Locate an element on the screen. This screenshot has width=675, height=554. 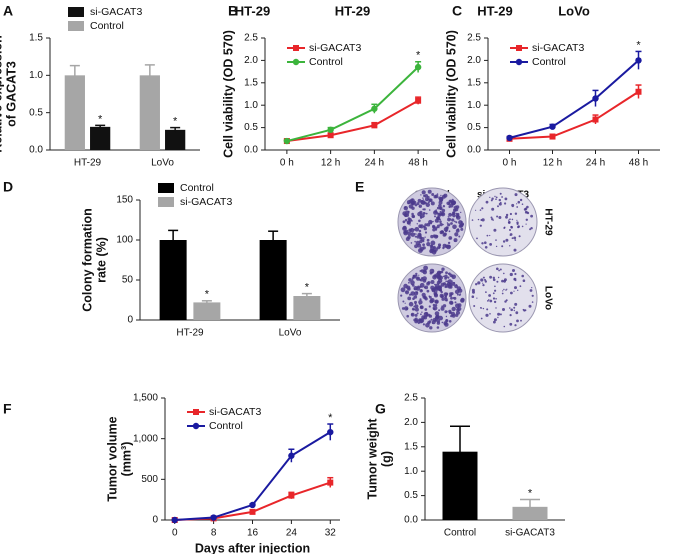
y-tick-label: 150 is located at coordinates (124, 200).